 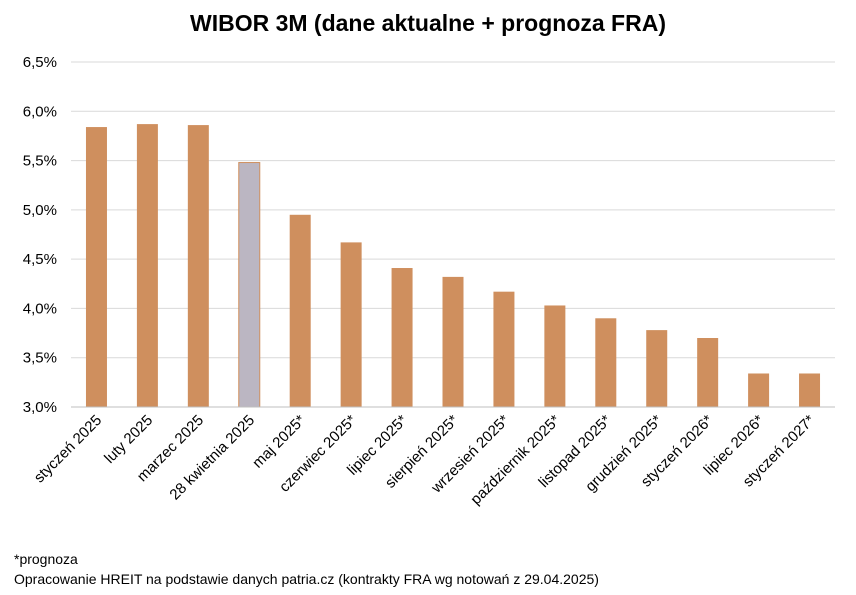 What do you see at coordinates (40, 407) in the screenshot?
I see `y-tick-label: 3,0%` at bounding box center [40, 407].